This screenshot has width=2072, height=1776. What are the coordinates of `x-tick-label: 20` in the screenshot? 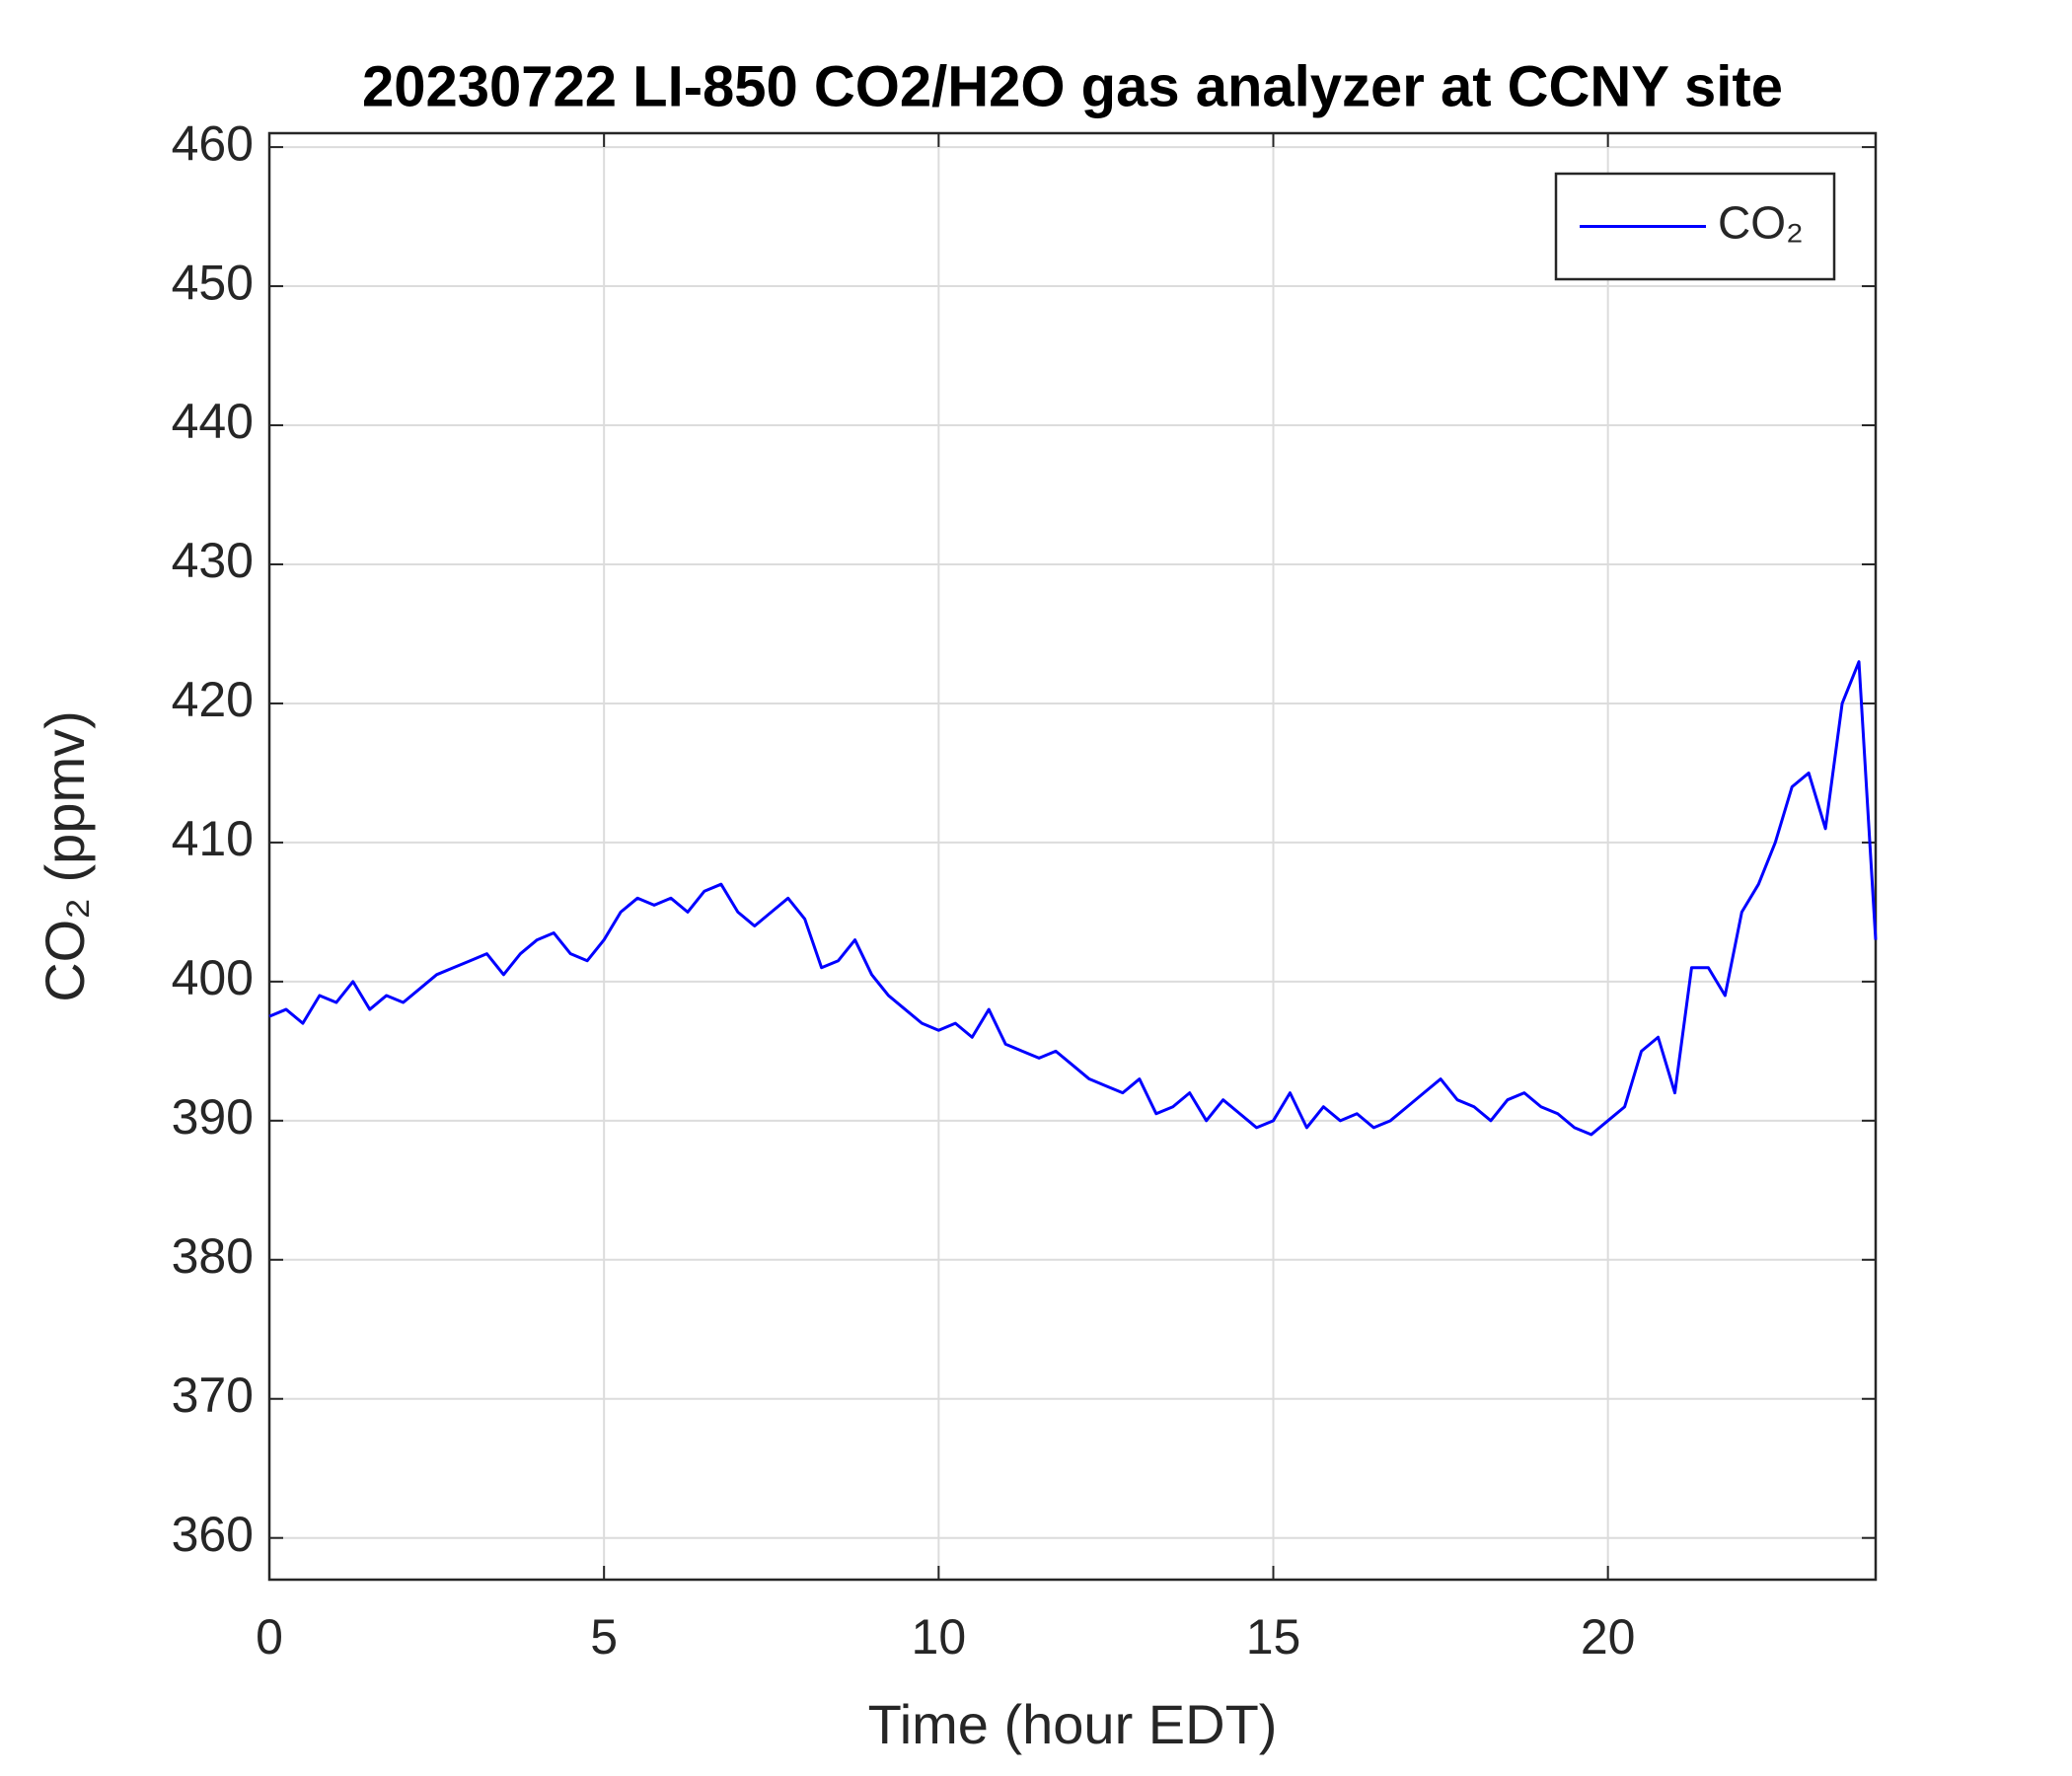 It's located at (1609, 1637).